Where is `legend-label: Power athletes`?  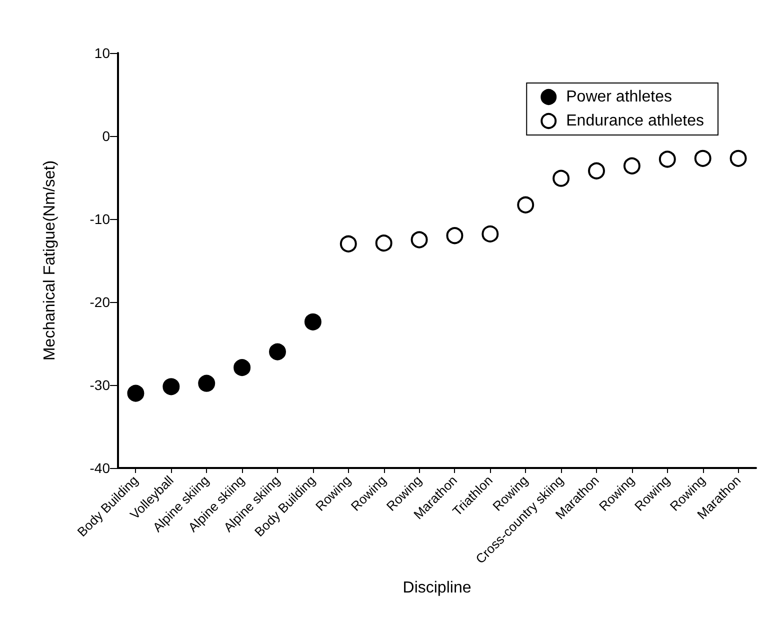
legend-label: Power athletes is located at coordinates (619, 97).